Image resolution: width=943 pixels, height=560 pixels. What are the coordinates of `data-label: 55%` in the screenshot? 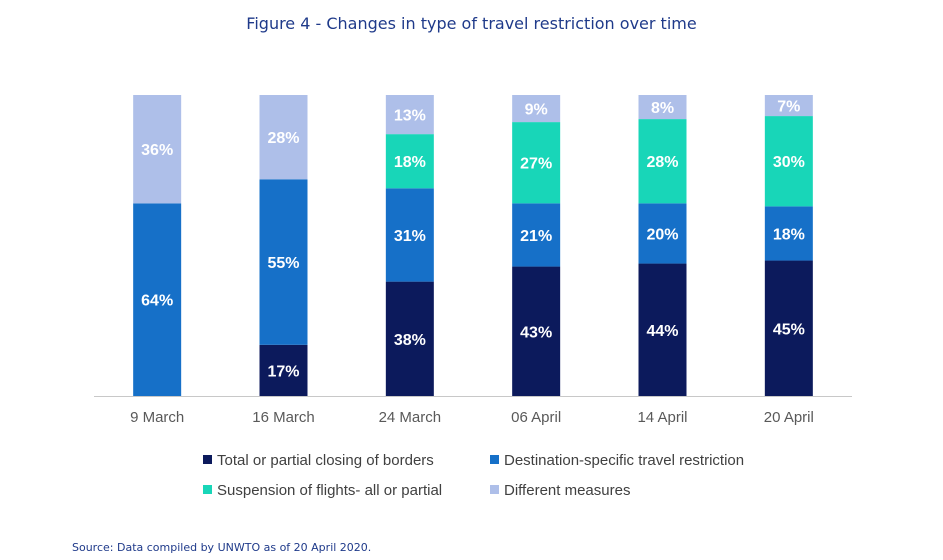 It's located at (283, 263).